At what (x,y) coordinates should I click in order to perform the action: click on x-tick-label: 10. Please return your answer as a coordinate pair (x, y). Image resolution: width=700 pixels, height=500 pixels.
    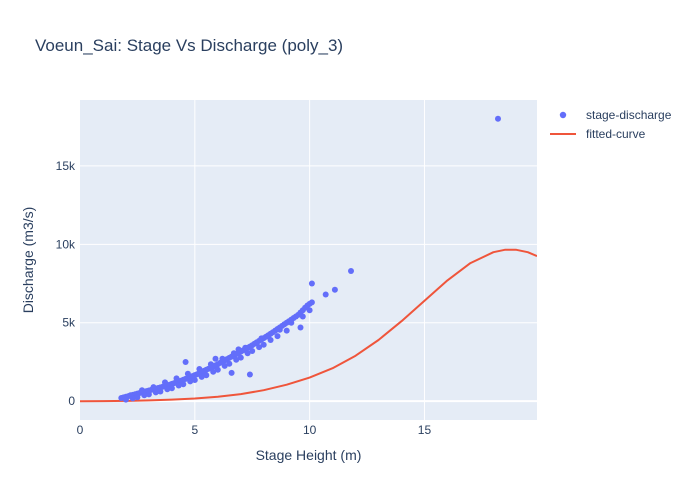
    Looking at the image, I should click on (310, 430).